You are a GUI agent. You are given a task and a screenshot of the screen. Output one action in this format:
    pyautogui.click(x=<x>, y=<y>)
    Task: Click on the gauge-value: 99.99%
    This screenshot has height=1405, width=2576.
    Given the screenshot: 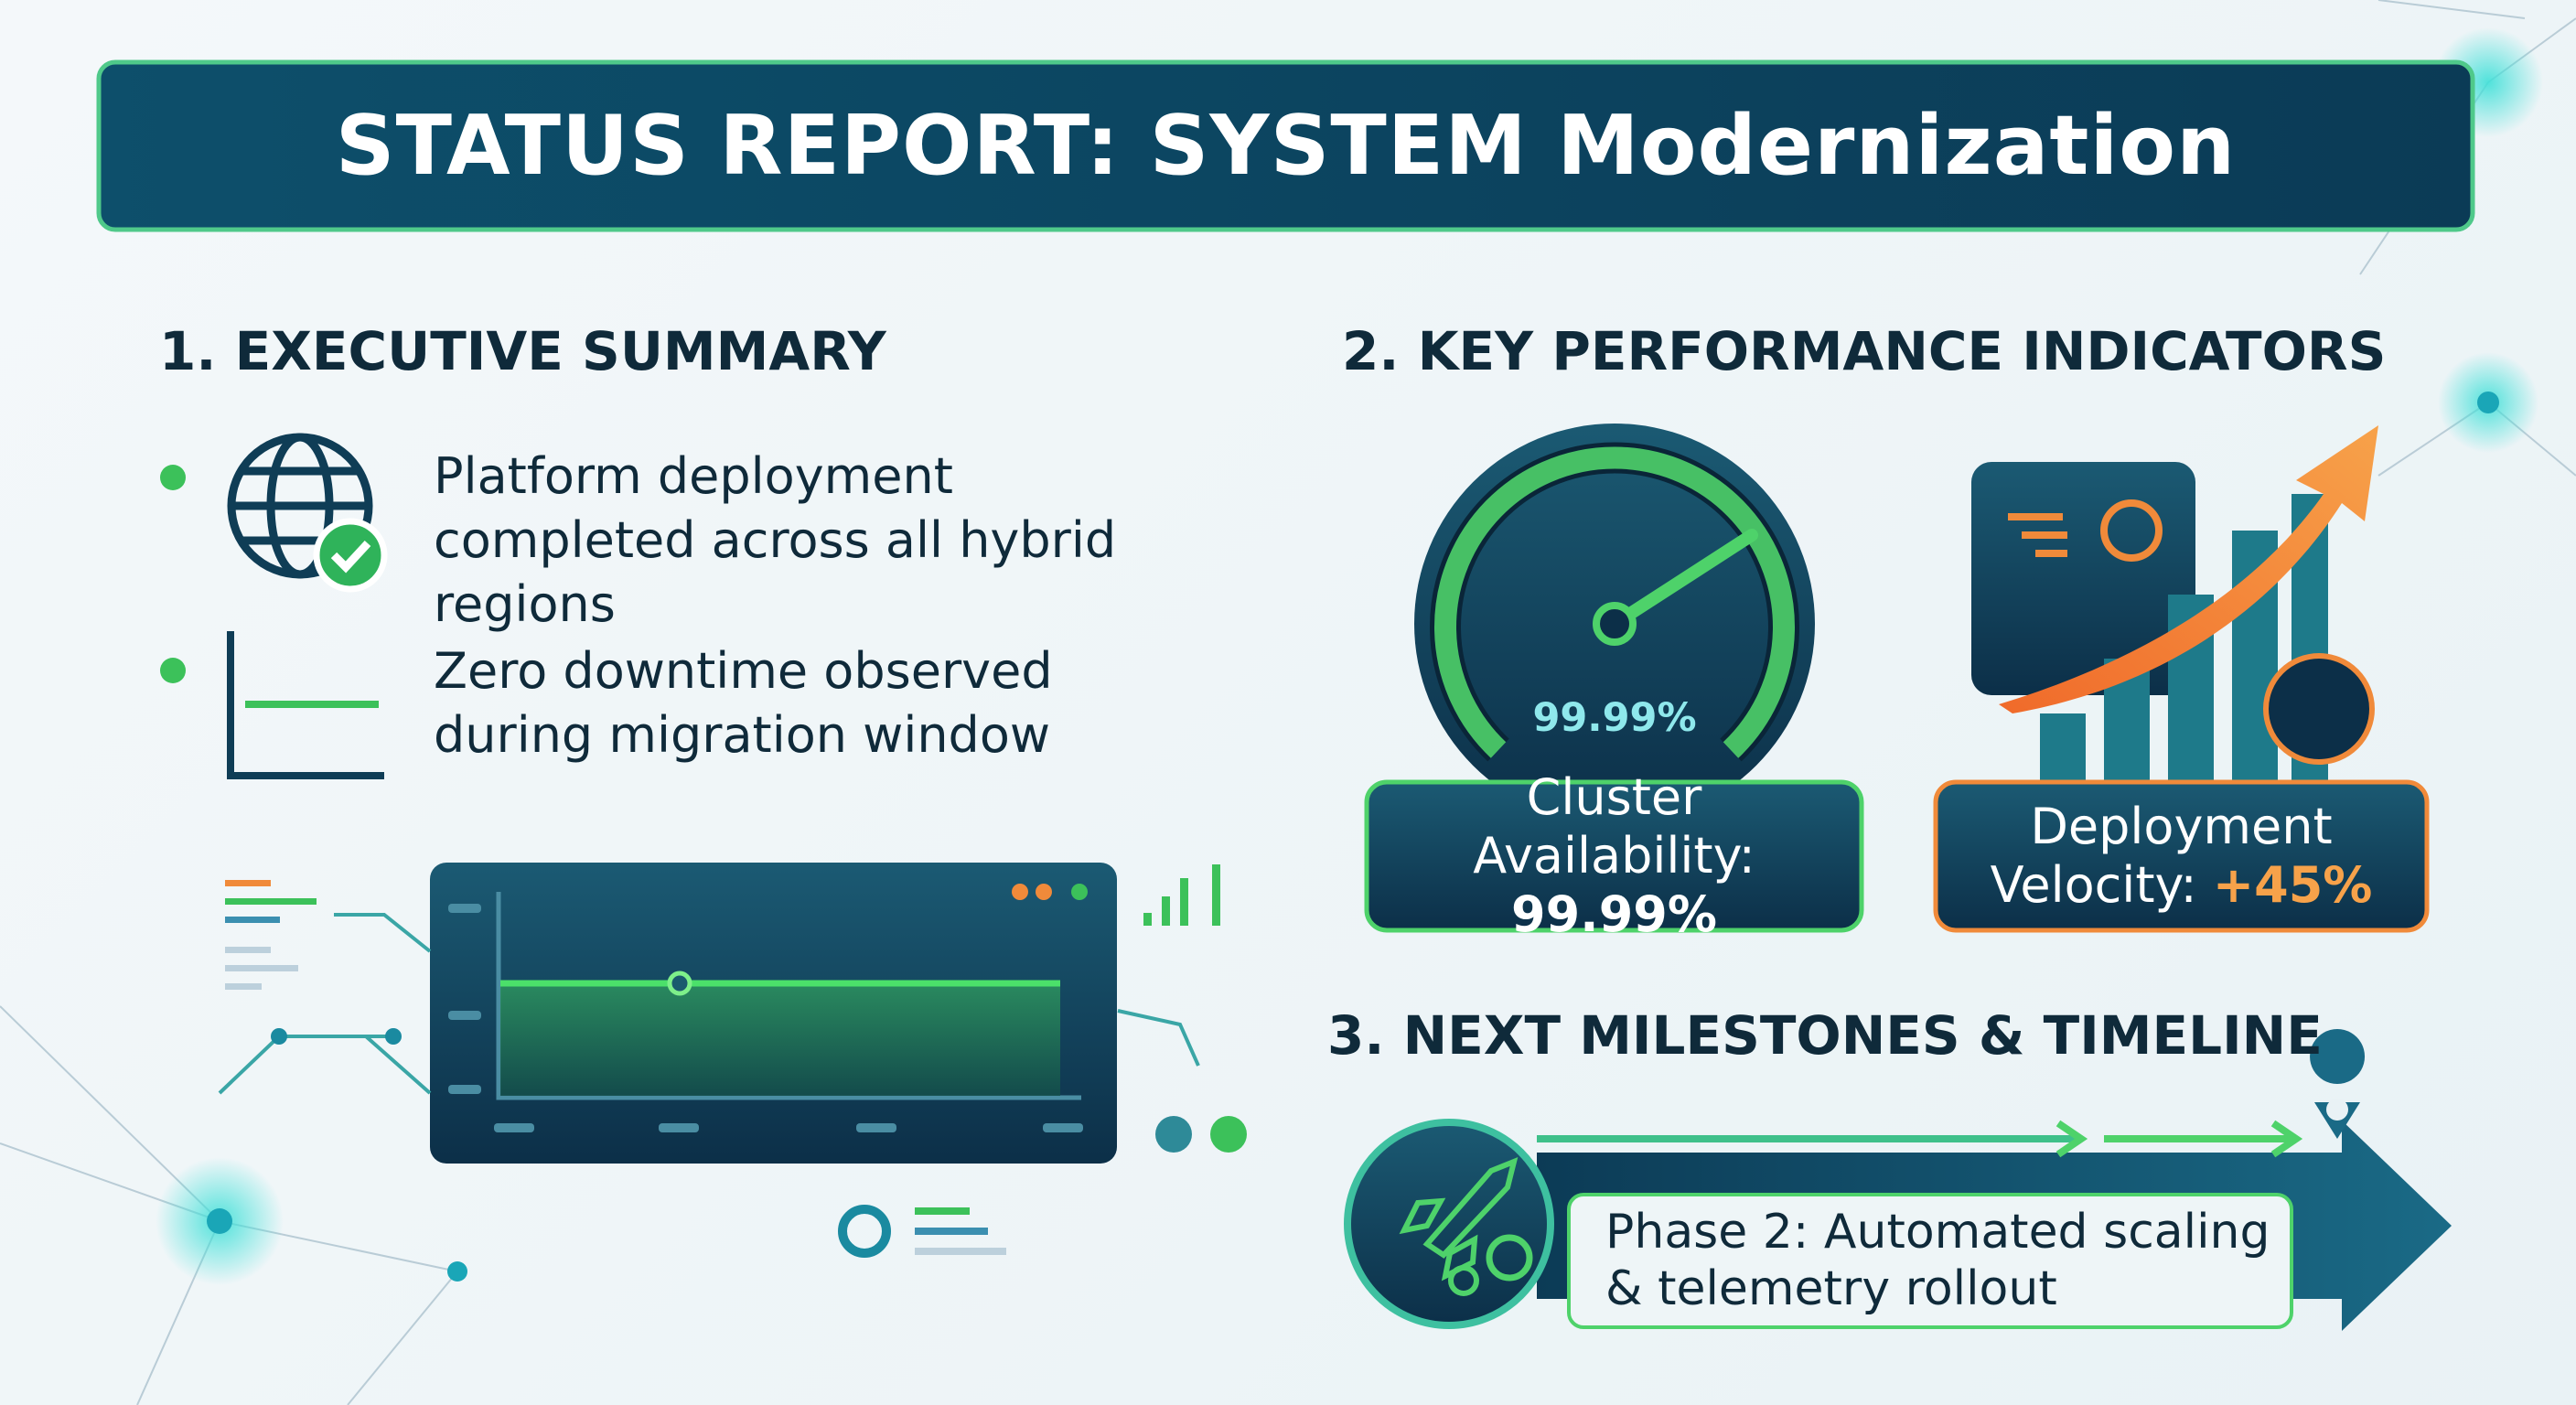 What is the action you would take?
    pyautogui.click(x=1614, y=718)
    